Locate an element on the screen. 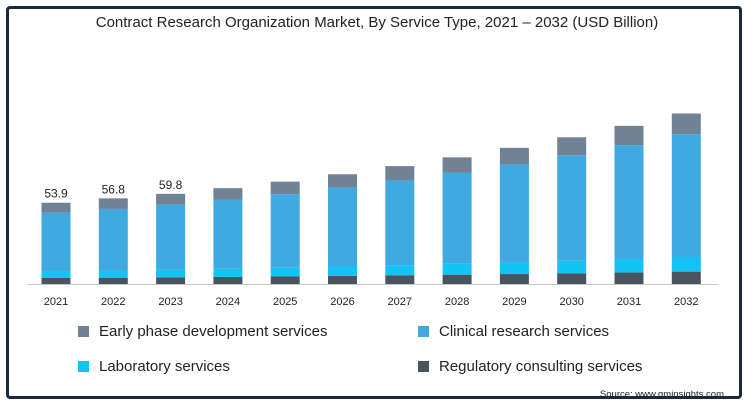 This screenshot has height=411, width=754. legend-item: Laboratory services is located at coordinates (154, 366).